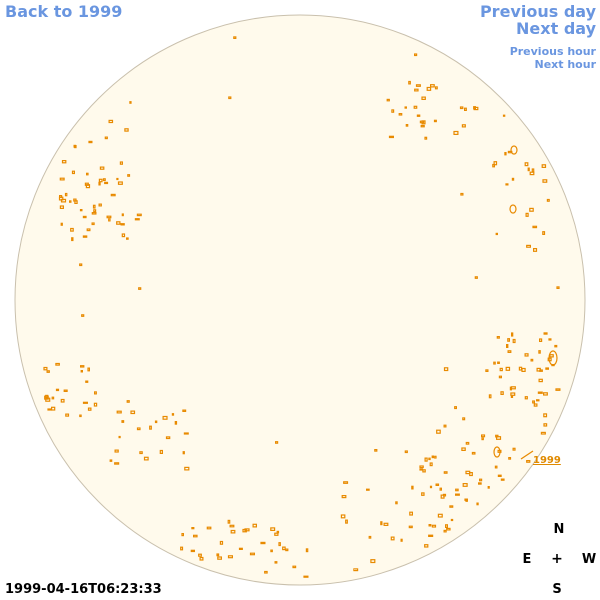 This screenshot has width=600, height=600. Describe the element at coordinates (556, 28) in the screenshot. I see `next-day-link: Next day` at that location.